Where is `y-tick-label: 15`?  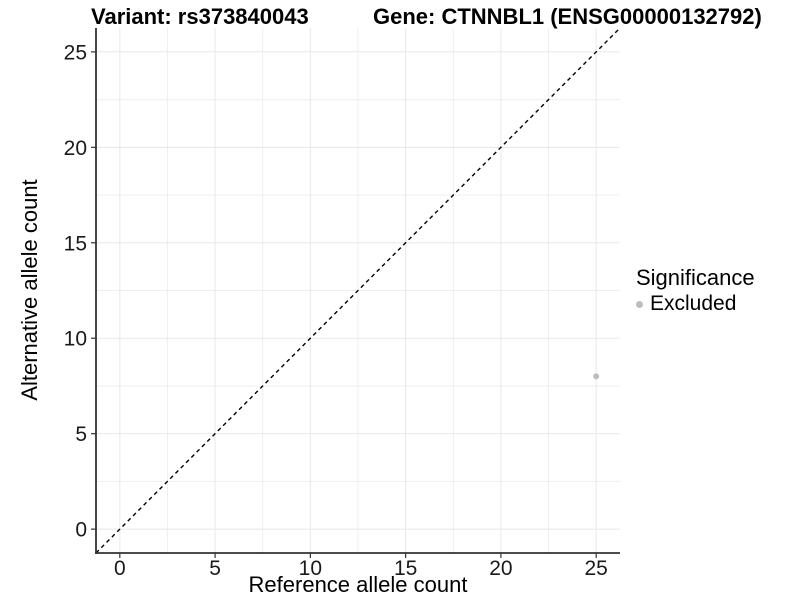 y-tick-label: 15 is located at coordinates (75, 243).